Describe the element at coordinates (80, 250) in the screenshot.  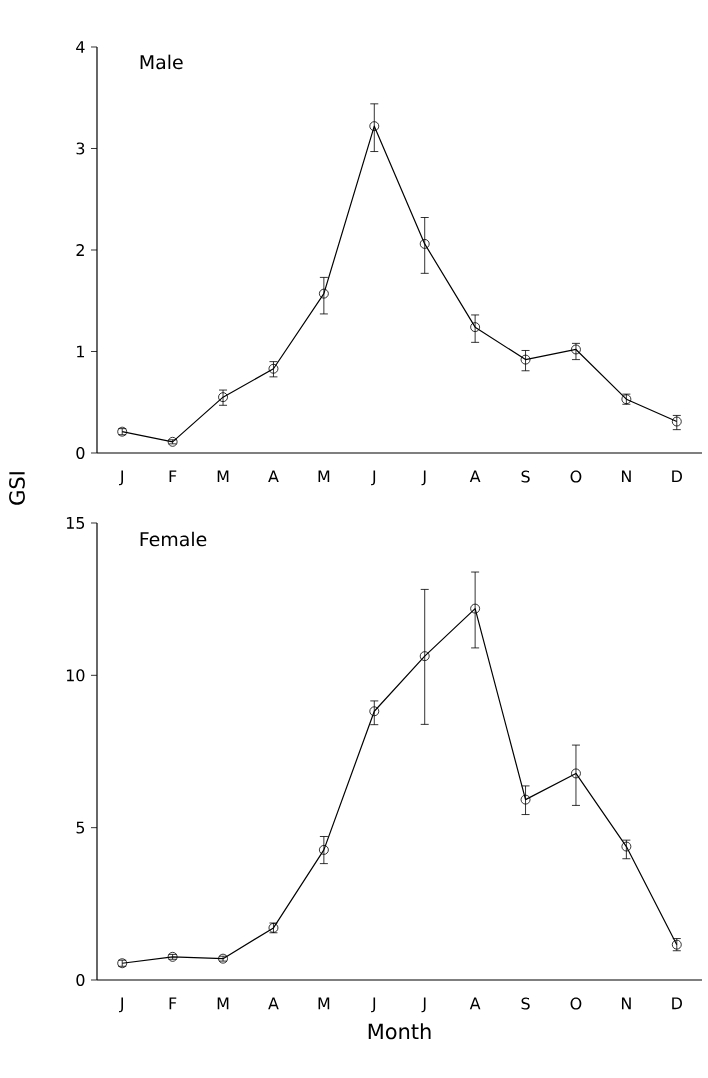
I see `y-tick-label: 2` at that location.